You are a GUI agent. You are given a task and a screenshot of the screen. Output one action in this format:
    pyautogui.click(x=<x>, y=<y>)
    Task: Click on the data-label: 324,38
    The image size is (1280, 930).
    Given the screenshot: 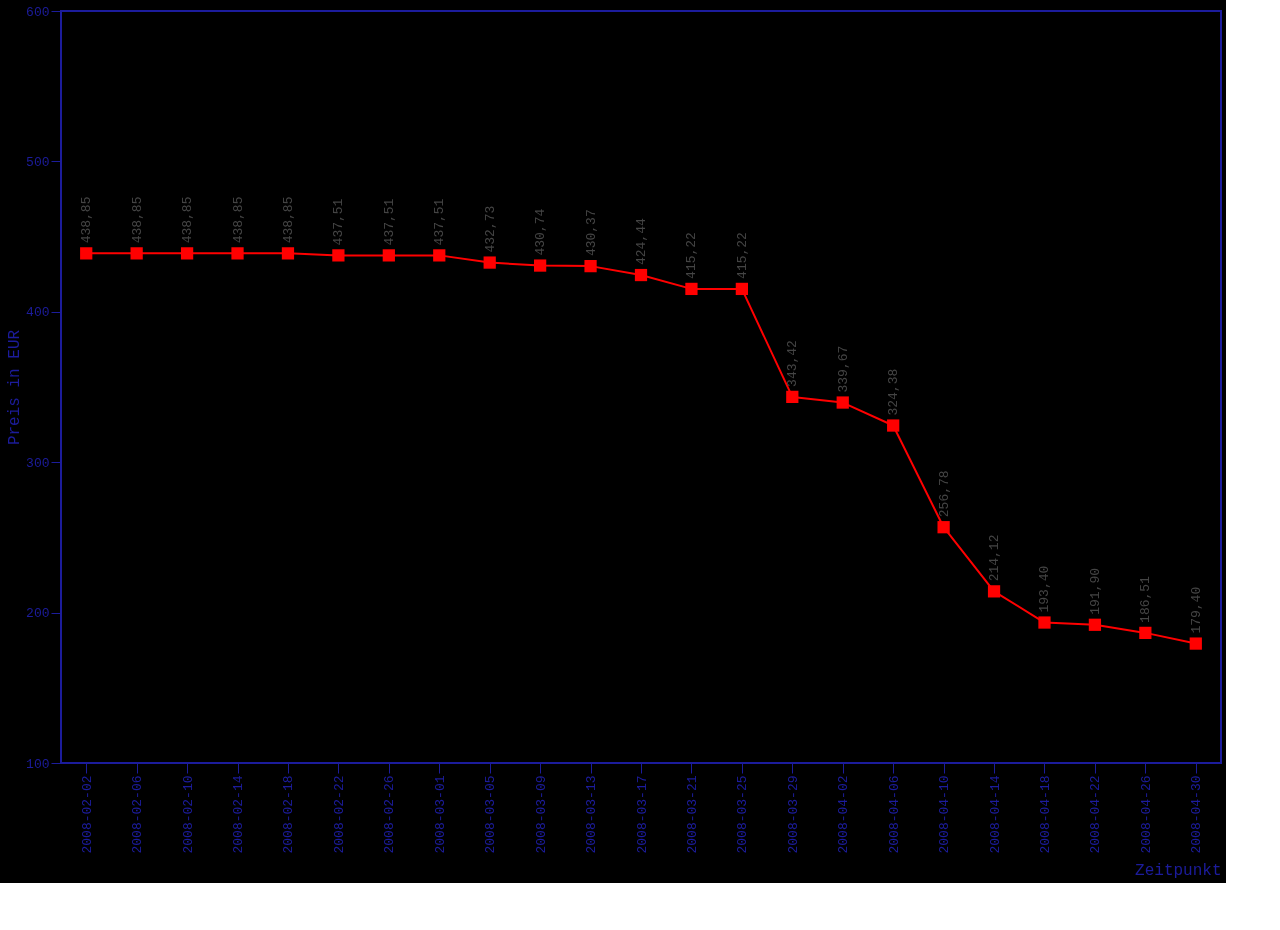 What is the action you would take?
    pyautogui.click(x=894, y=392)
    